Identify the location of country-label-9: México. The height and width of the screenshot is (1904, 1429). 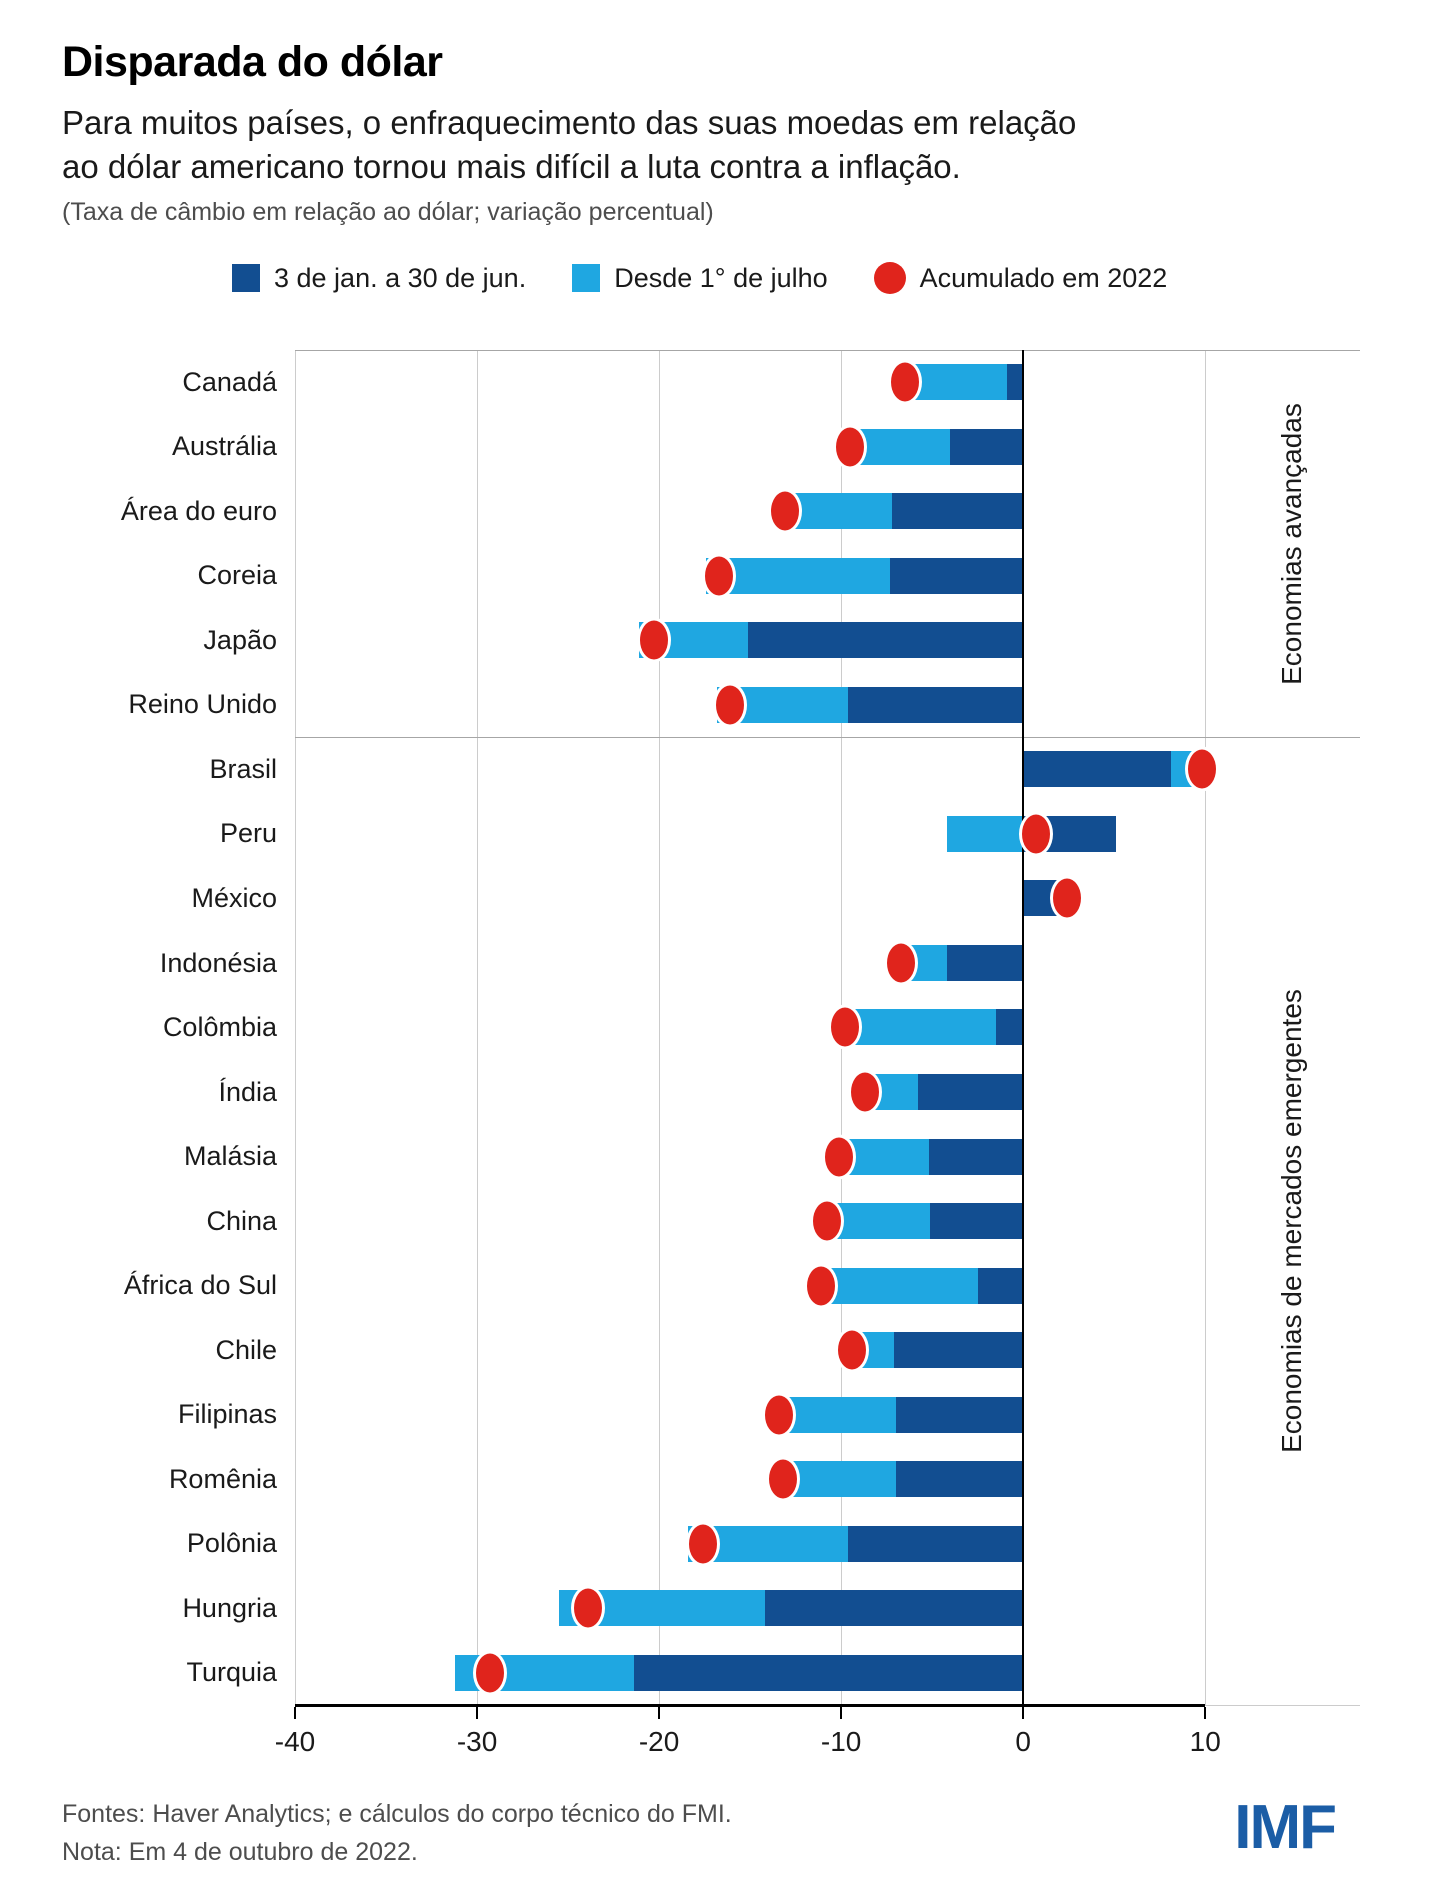
(234, 898).